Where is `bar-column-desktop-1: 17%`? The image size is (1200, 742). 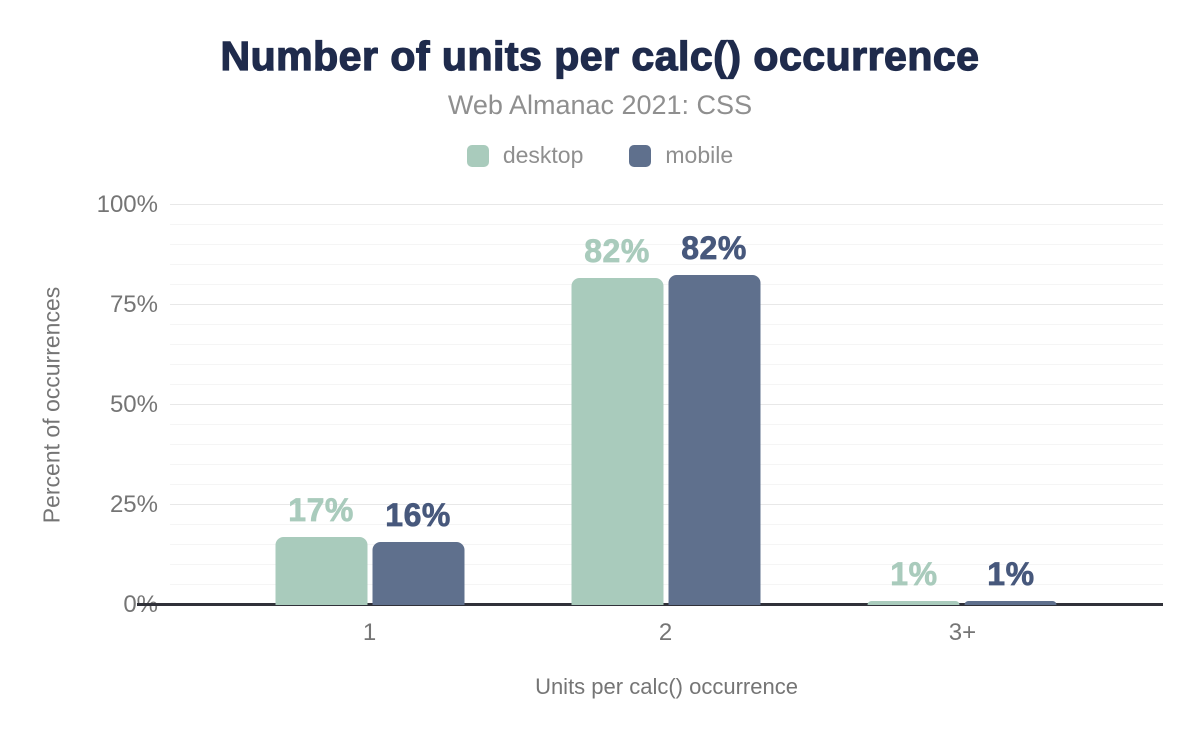
bar-column-desktop-1: 17% is located at coordinates (321, 548).